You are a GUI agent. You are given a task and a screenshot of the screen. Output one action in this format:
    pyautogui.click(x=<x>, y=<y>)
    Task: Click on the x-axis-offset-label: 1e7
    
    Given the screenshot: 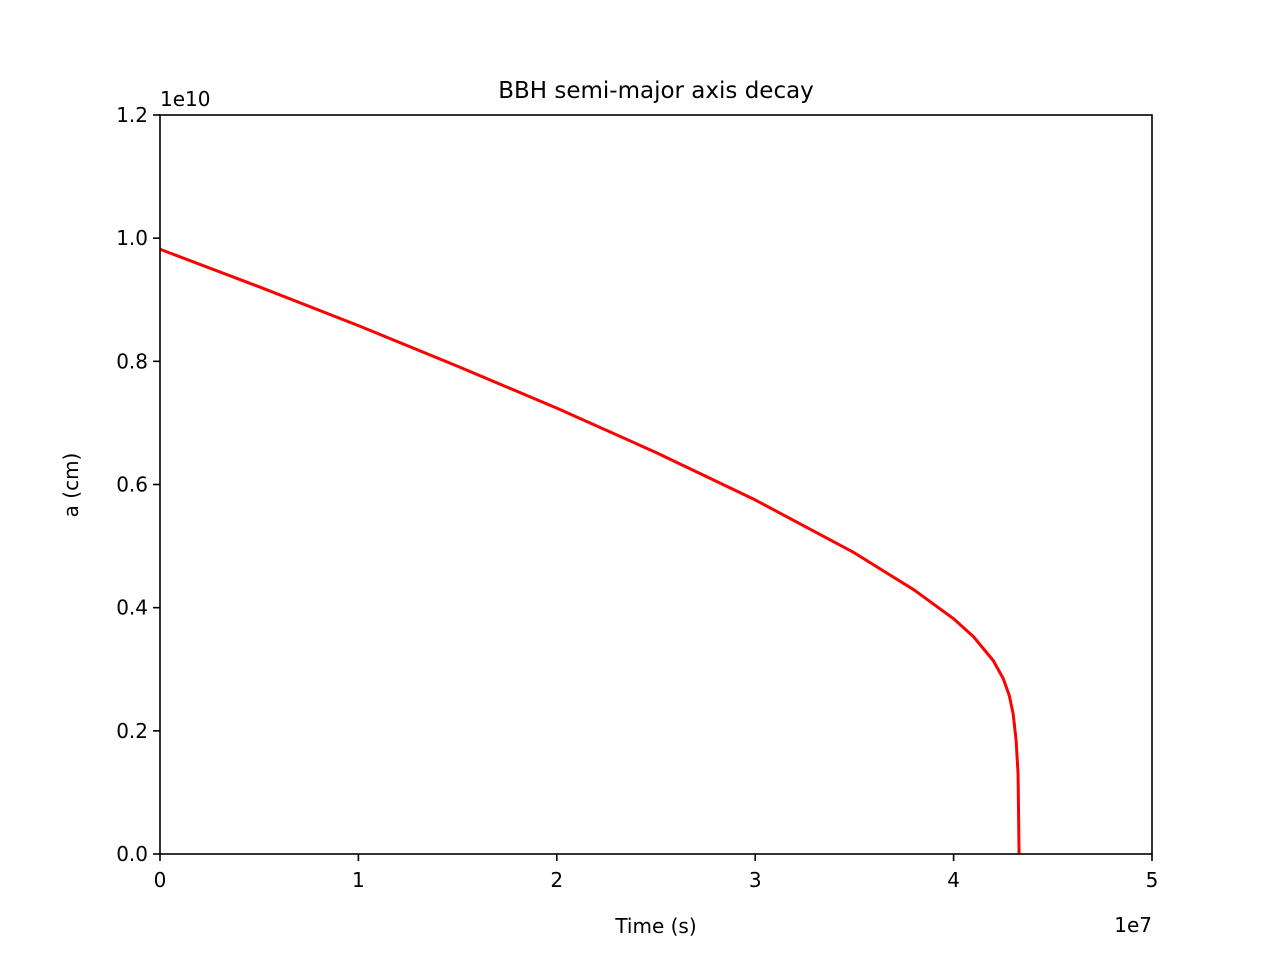 What is the action you would take?
    pyautogui.click(x=1133, y=925)
    